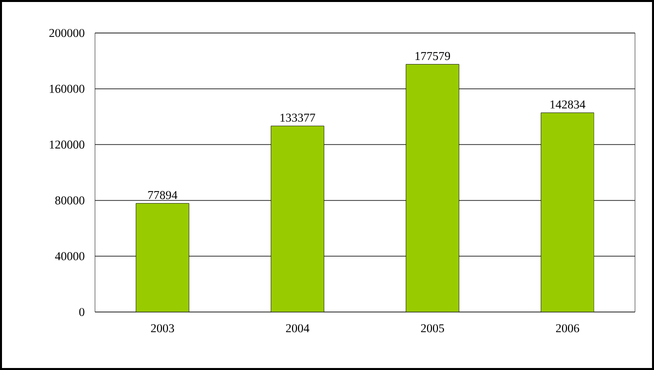  Describe the element at coordinates (298, 328) in the screenshot. I see `x-tick-label: 2004` at that location.